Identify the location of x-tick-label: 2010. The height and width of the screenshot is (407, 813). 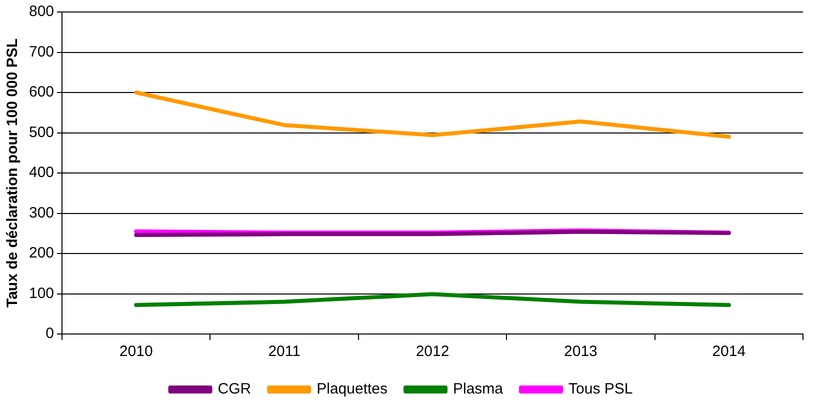
(136, 351).